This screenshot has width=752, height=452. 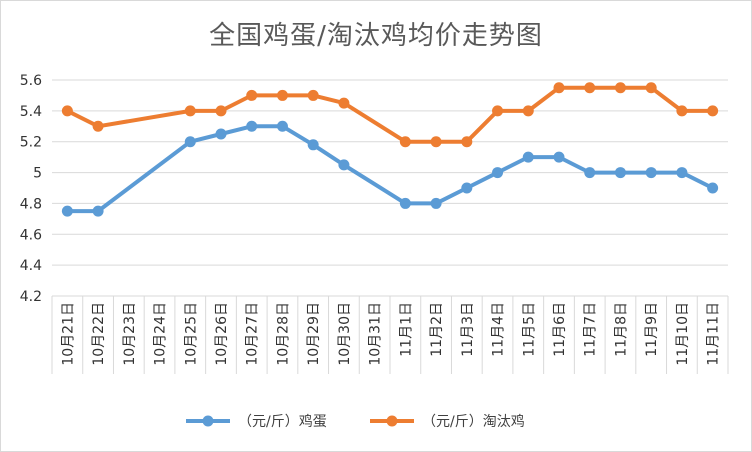 What do you see at coordinates (621, 329) in the screenshot?
I see `x-tick-label: 11月8日` at bounding box center [621, 329].